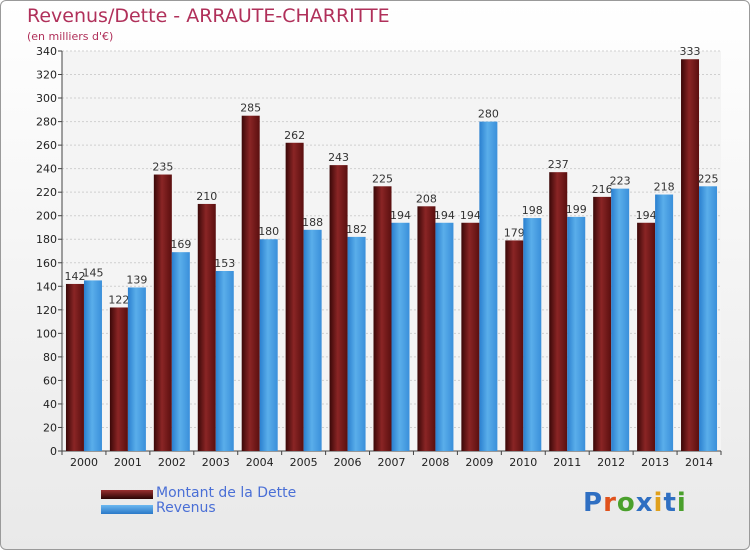 Image resolution: width=750 pixels, height=550 pixels. I want to click on data-label-revenus: 199, so click(576, 209).